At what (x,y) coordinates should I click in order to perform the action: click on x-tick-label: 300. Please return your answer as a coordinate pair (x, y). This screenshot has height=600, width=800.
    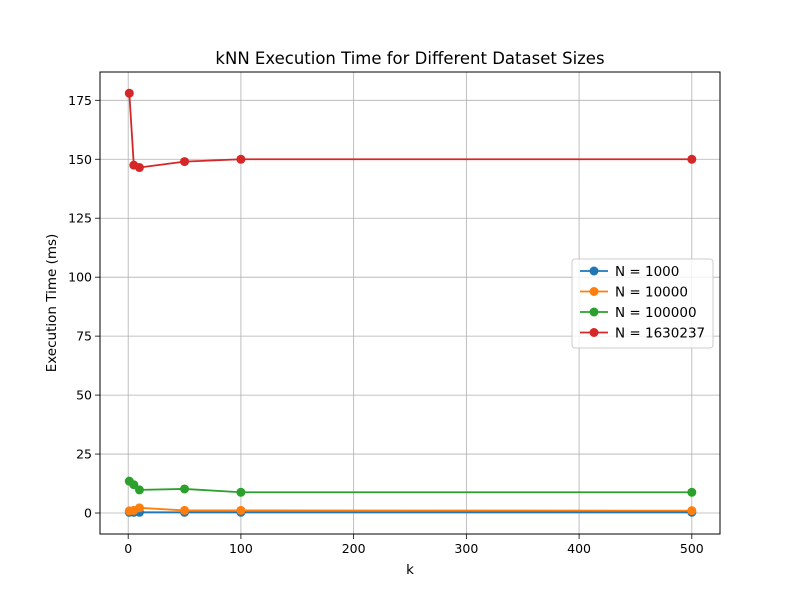
    Looking at the image, I should click on (466, 548).